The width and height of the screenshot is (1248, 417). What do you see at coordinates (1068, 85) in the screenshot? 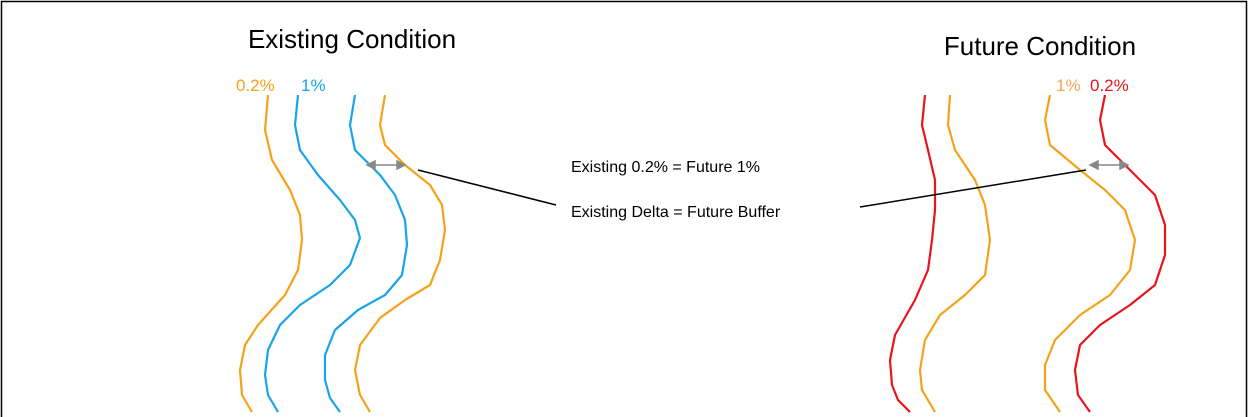
I see `label-orange: 1%` at bounding box center [1068, 85].